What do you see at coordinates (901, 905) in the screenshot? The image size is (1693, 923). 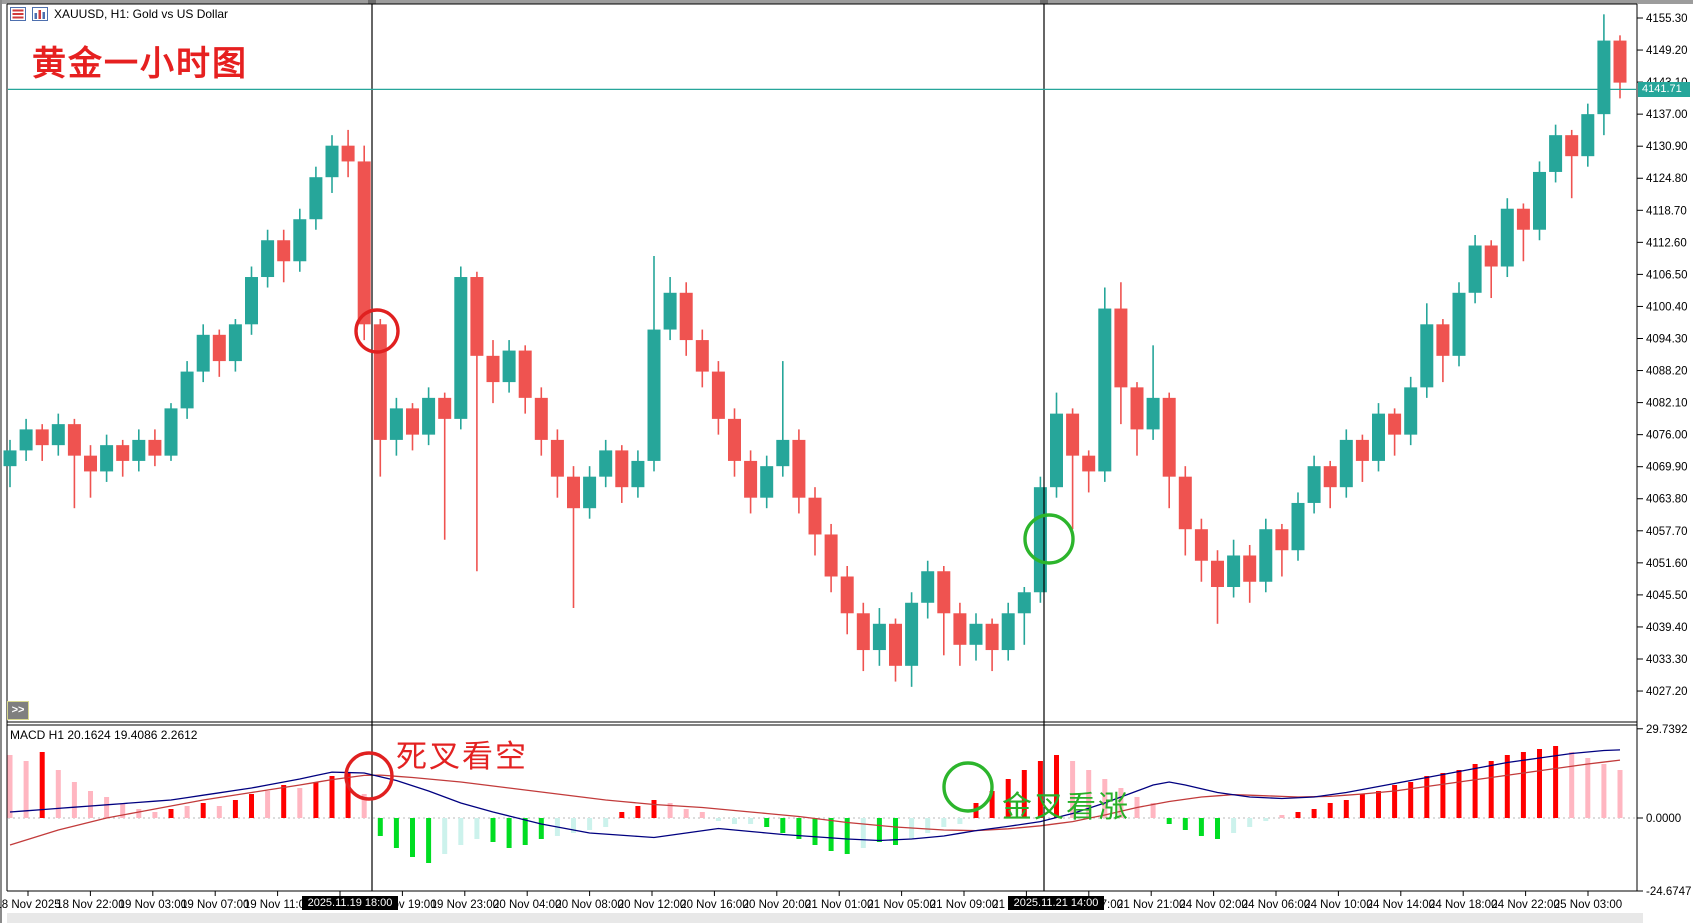 I see `time-axis-label: 21 Nov 05:00` at bounding box center [901, 905].